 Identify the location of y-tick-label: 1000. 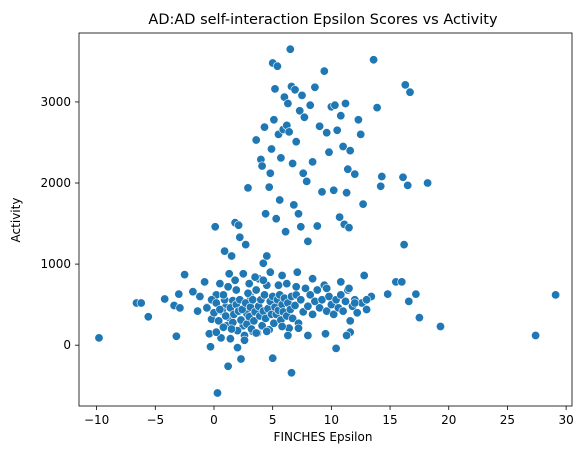
(55, 264).